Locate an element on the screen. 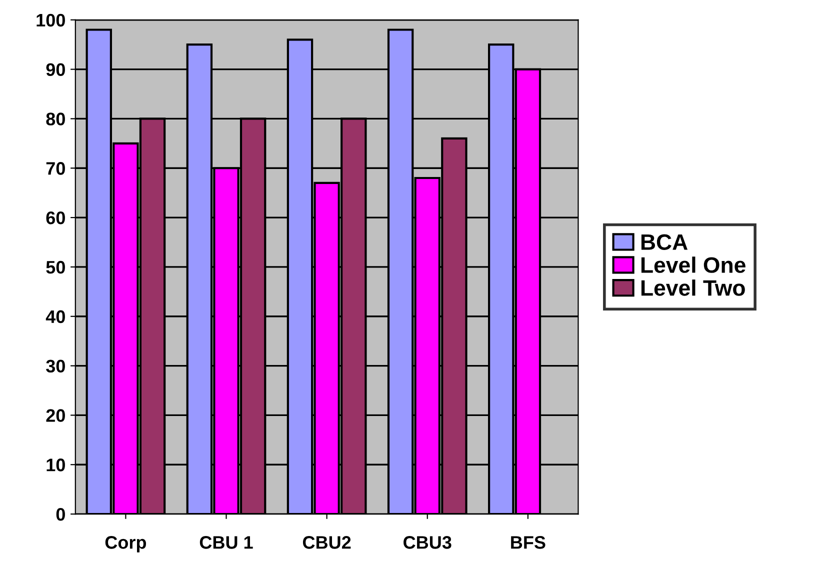 The image size is (838, 568). y-tick-label: 30 is located at coordinates (55, 366).